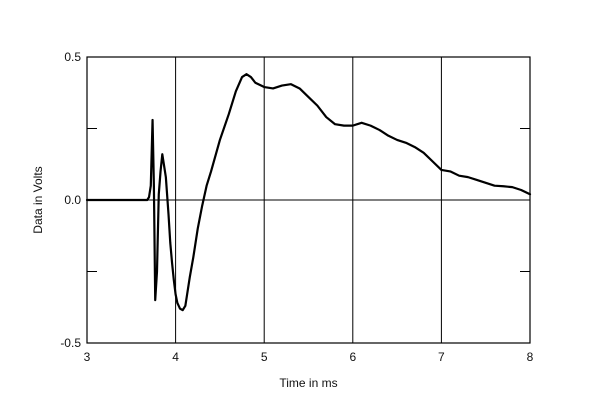 Image resolution: width=600 pixels, height=409 pixels. Describe the element at coordinates (530, 357) in the screenshot. I see `x-tick-label: 8` at that location.